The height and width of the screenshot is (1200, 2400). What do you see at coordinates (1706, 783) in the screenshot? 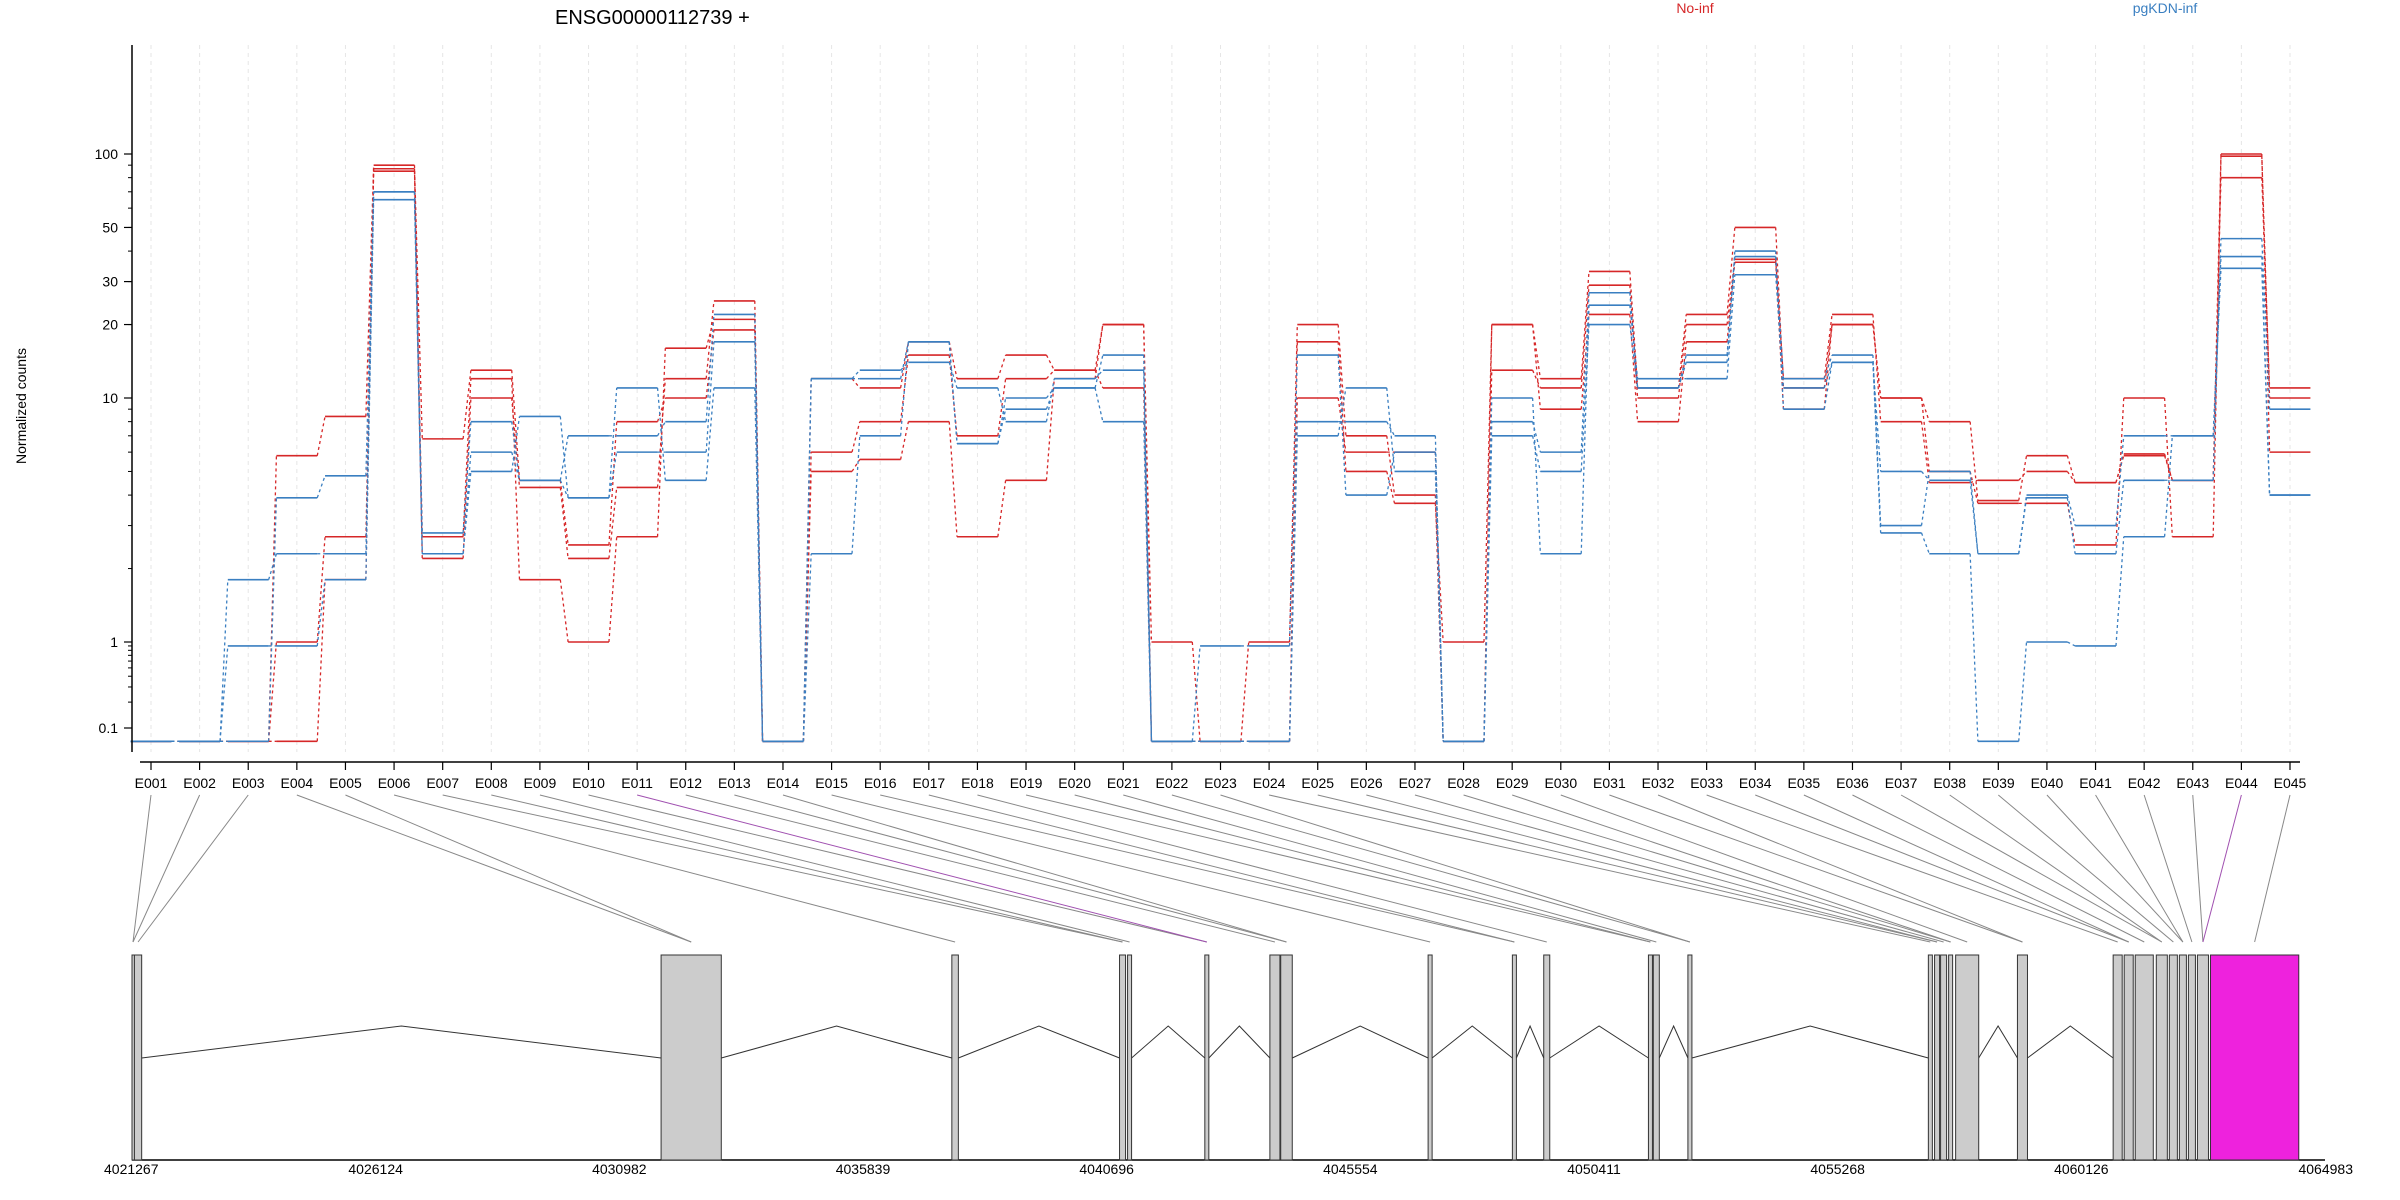
I see `x-tick-label: E033` at bounding box center [1706, 783].